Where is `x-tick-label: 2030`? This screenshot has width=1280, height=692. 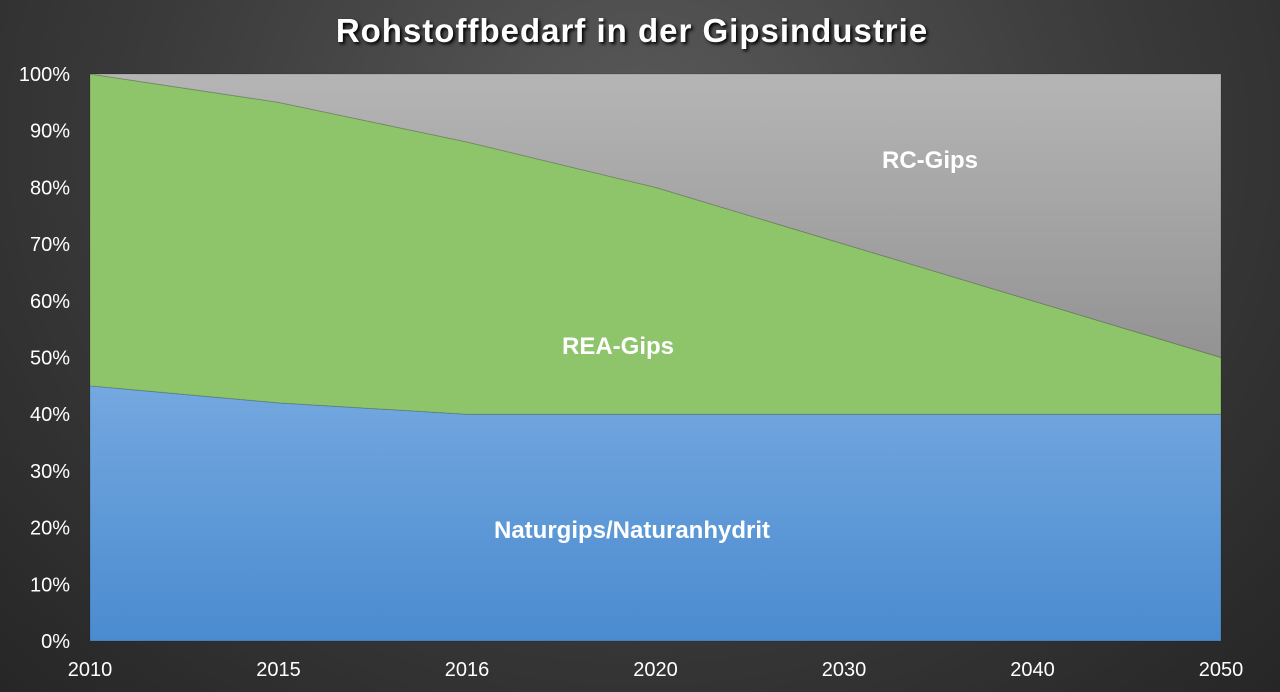
x-tick-label: 2030 is located at coordinates (844, 670).